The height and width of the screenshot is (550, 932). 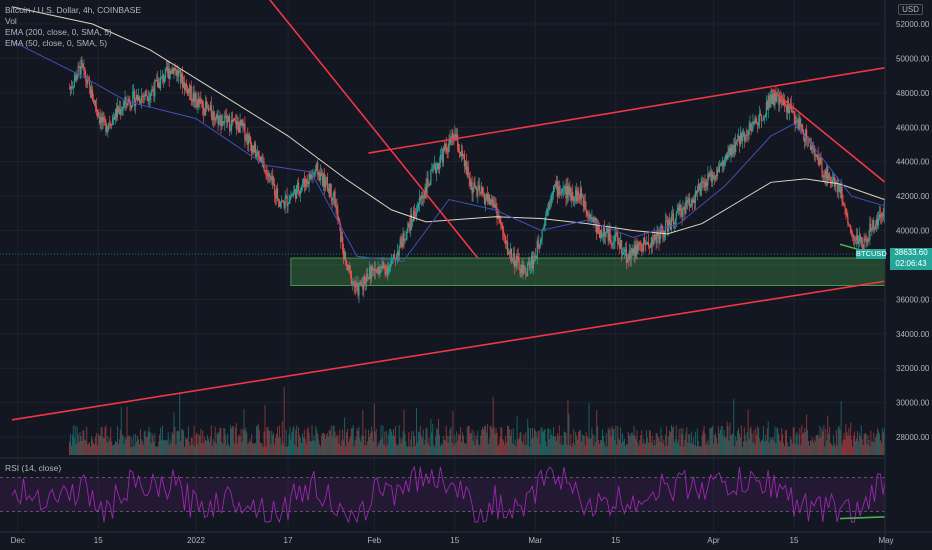 I want to click on ema50-indicator: EMA (50, close, 0, SMA, 5), so click(x=56, y=43).